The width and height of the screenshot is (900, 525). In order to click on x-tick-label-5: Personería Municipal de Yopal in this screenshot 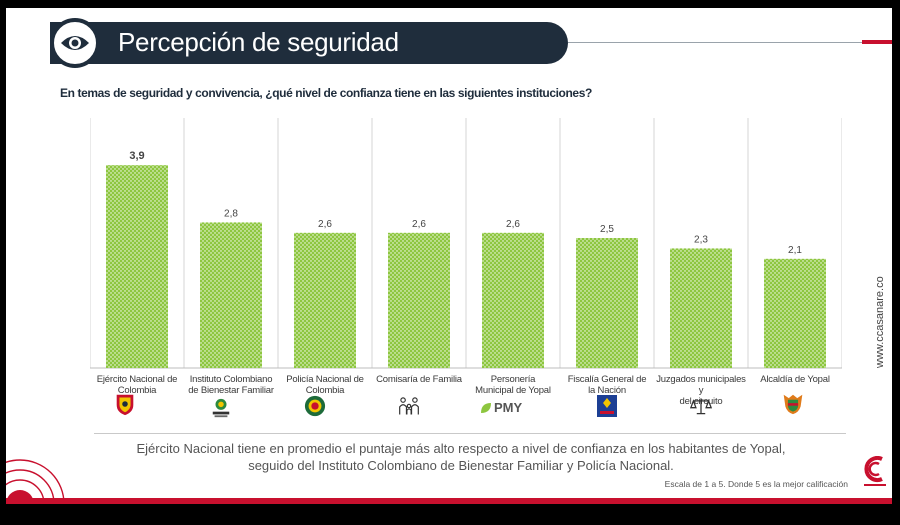, I will do `click(513, 385)`.